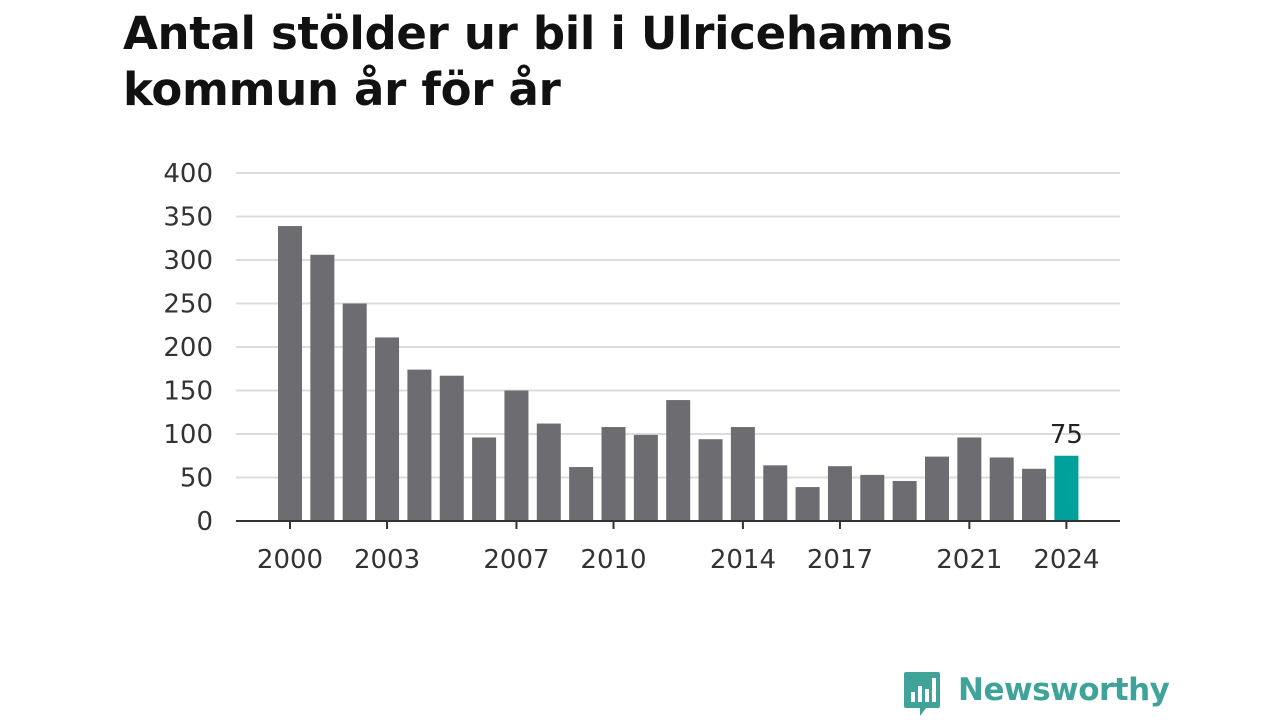  Describe the element at coordinates (743, 560) in the screenshot. I see `x-tick-label: 2014` at that location.